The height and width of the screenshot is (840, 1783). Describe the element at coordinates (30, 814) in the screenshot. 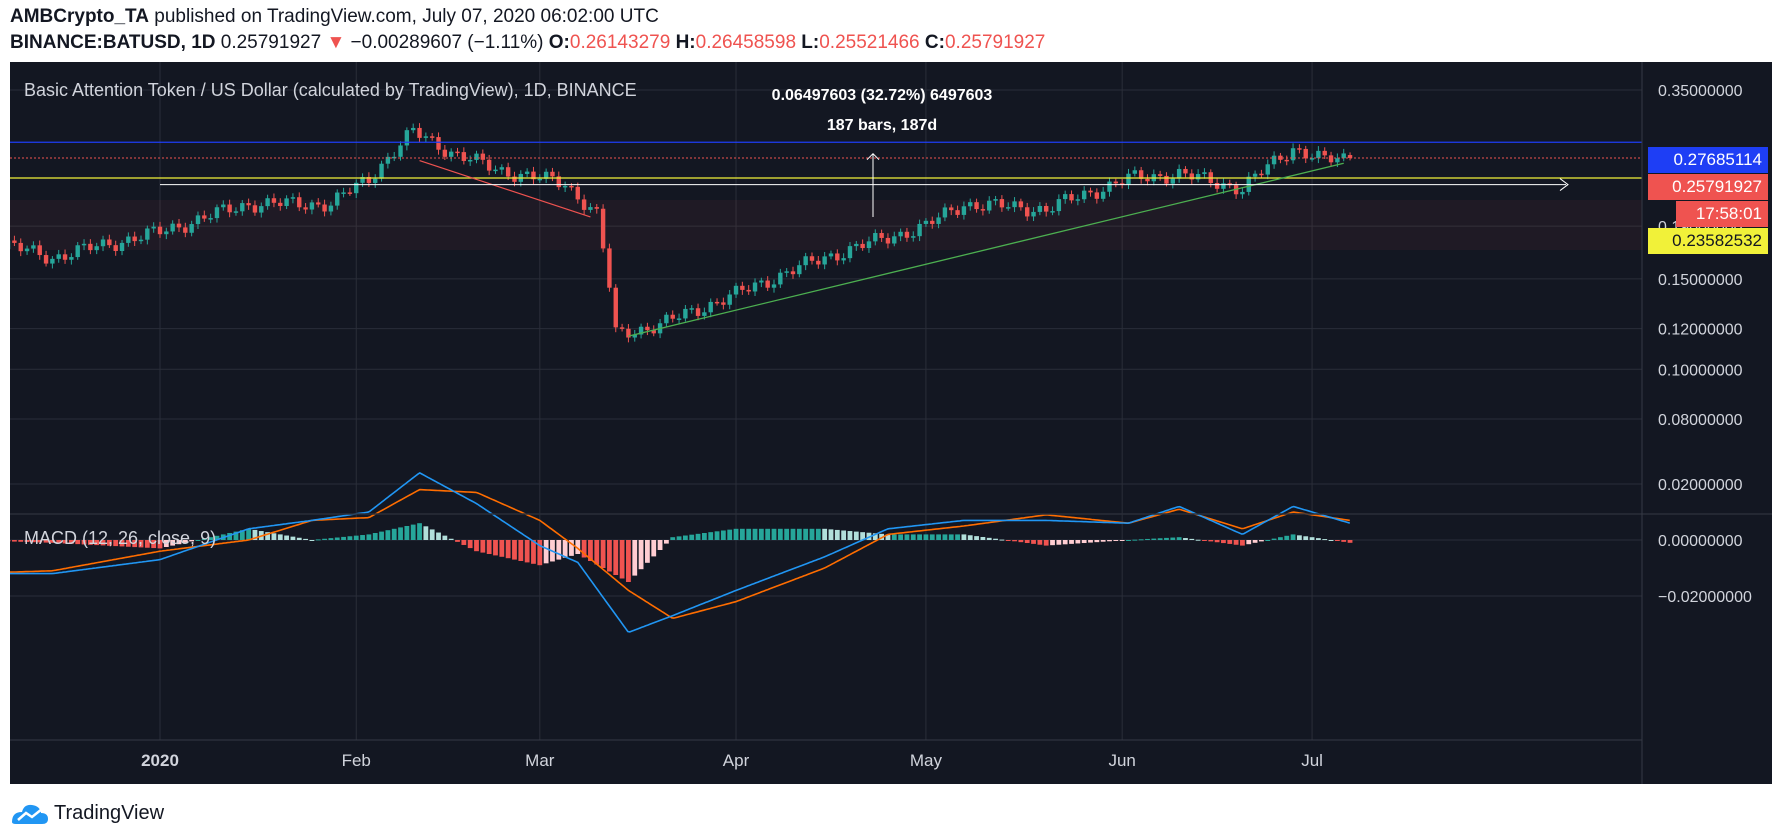

I see `tradingview-logo-icon` at that location.